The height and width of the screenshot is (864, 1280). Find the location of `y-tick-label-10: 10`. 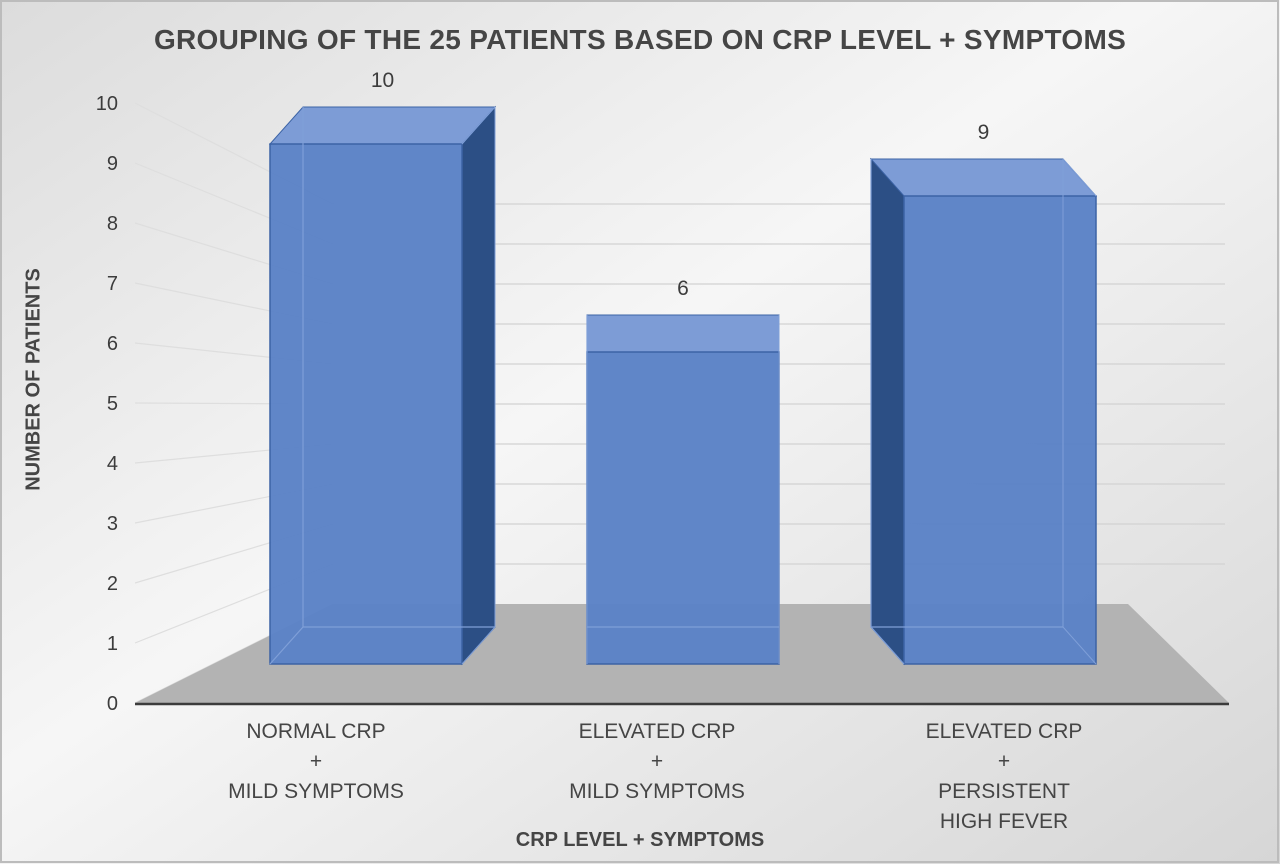

y-tick-label-10: 10 is located at coordinates (107, 104).